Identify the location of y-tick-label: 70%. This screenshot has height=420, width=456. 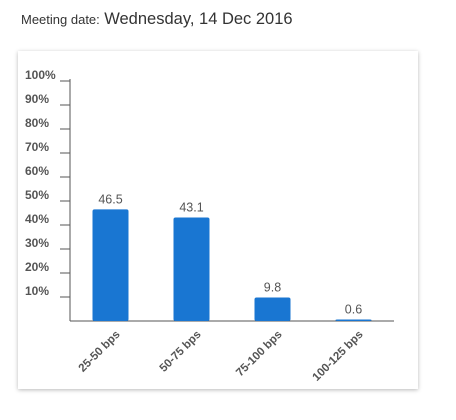
(37, 147).